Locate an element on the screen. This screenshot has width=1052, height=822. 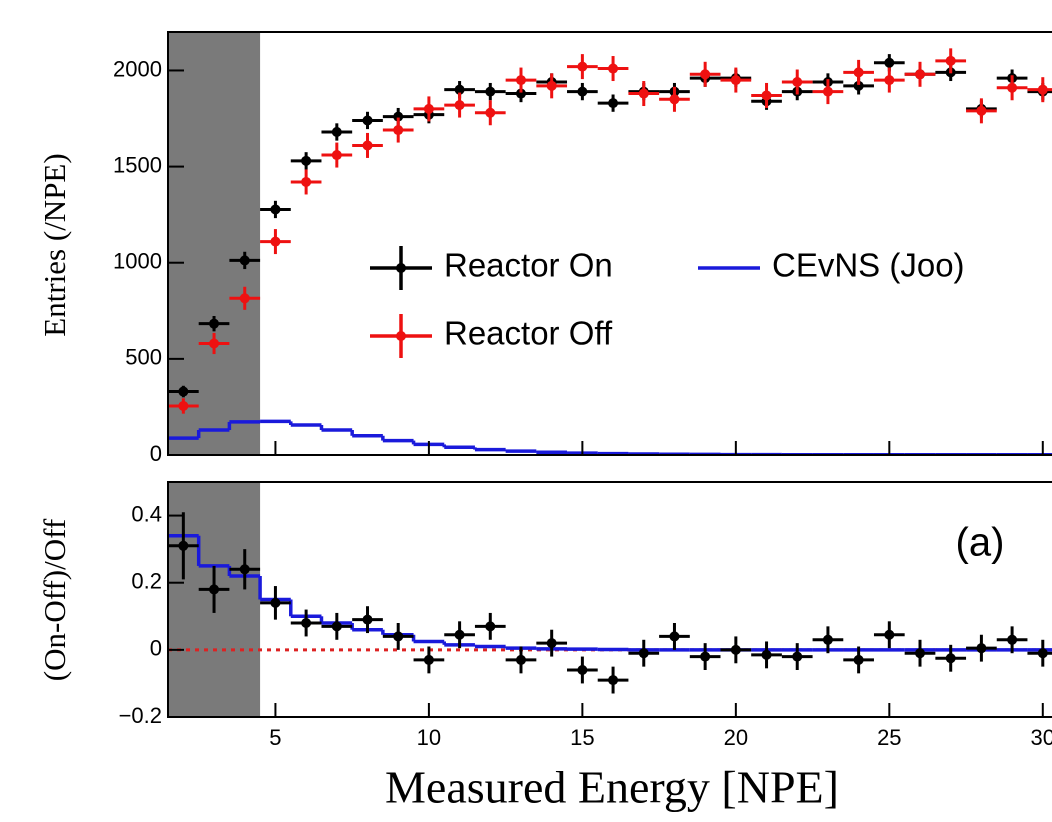
x-tick-label: 25 is located at coordinates (889, 737).